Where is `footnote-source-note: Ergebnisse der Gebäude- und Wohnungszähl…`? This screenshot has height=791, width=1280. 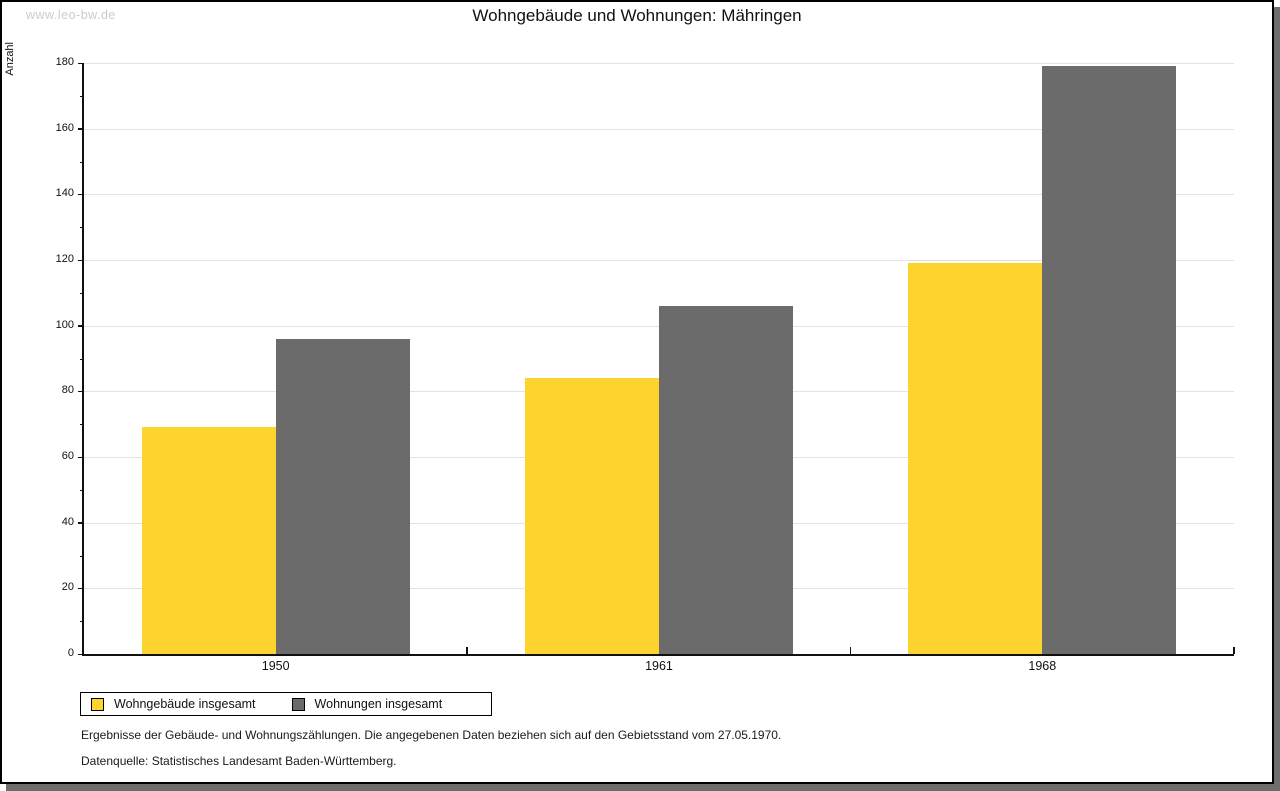 footnote-source-note: Ergebnisse der Gebäude- und Wohnungszähl… is located at coordinates (431, 735).